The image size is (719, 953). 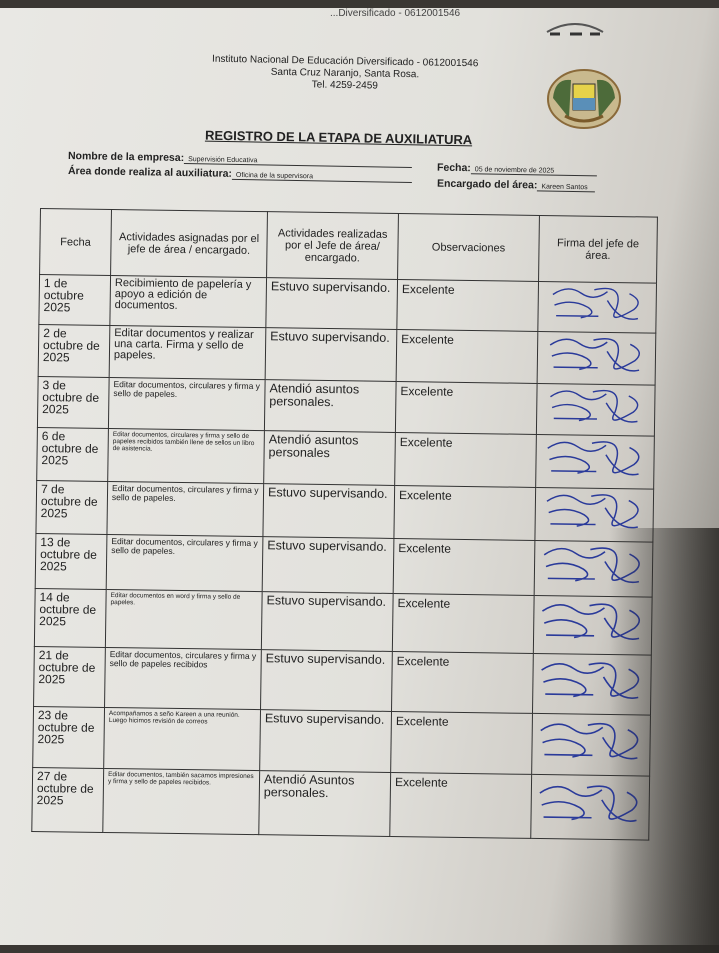 What do you see at coordinates (298, 162) in the screenshot?
I see `company-value: Supervisión Educativa` at bounding box center [298, 162].